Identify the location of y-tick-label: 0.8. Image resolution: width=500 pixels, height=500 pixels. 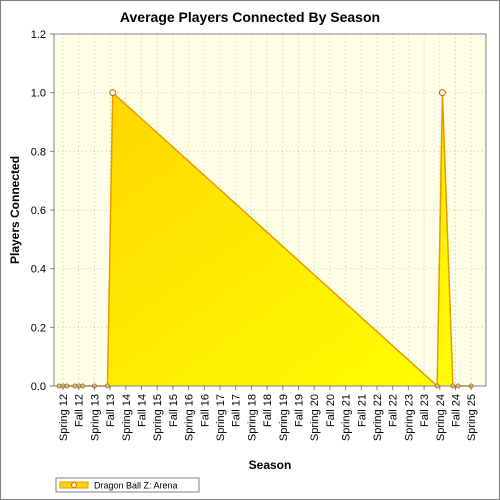
(38, 152).